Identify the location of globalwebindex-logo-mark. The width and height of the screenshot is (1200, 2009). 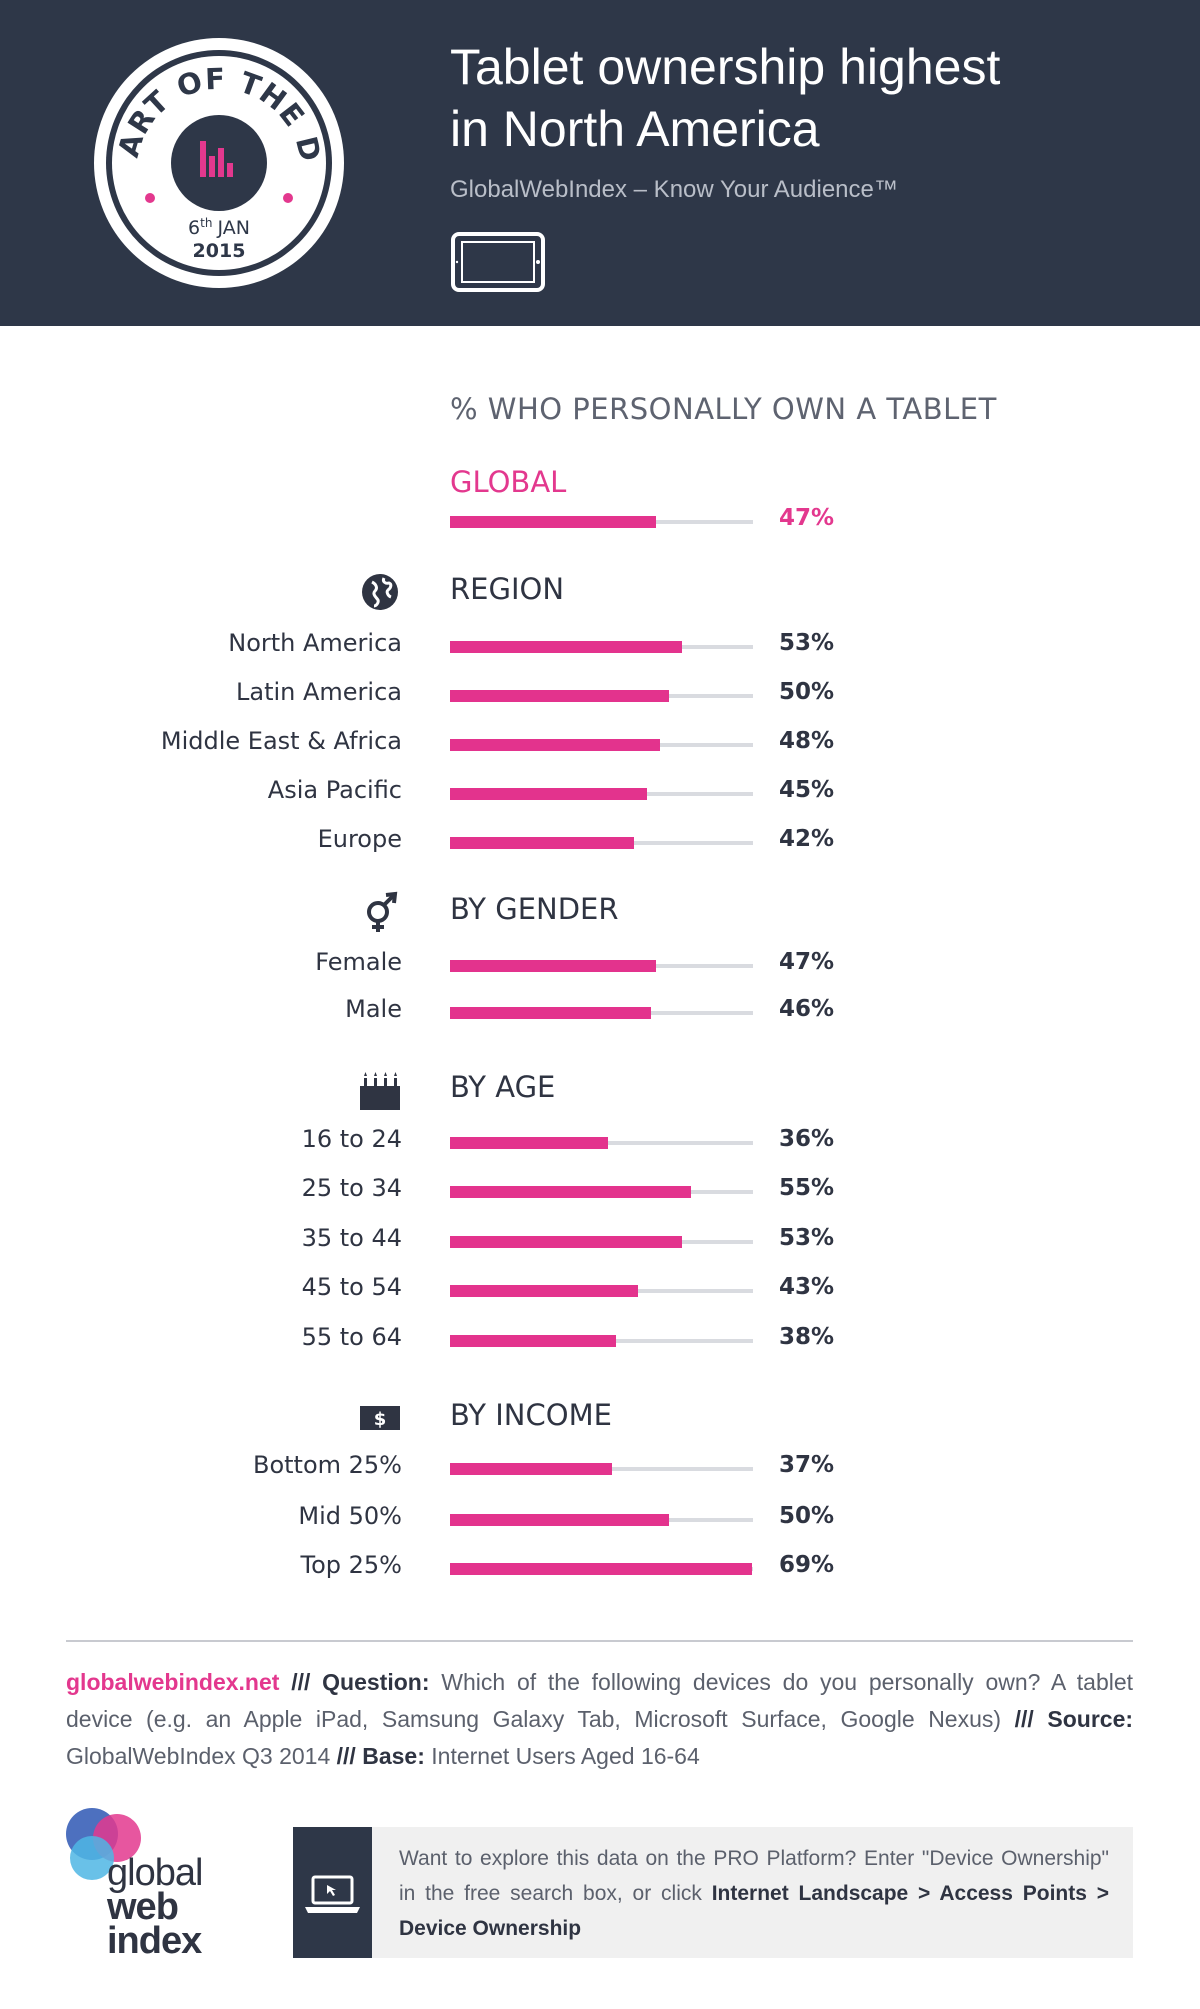
(103, 1844).